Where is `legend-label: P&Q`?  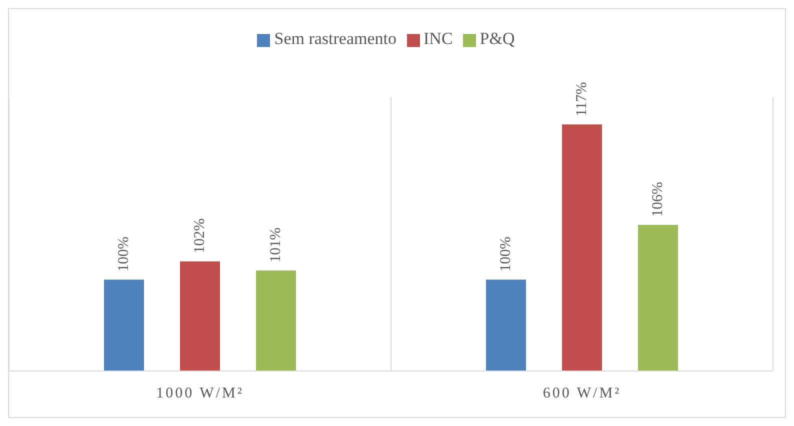
legend-label: P&Q is located at coordinates (497, 38).